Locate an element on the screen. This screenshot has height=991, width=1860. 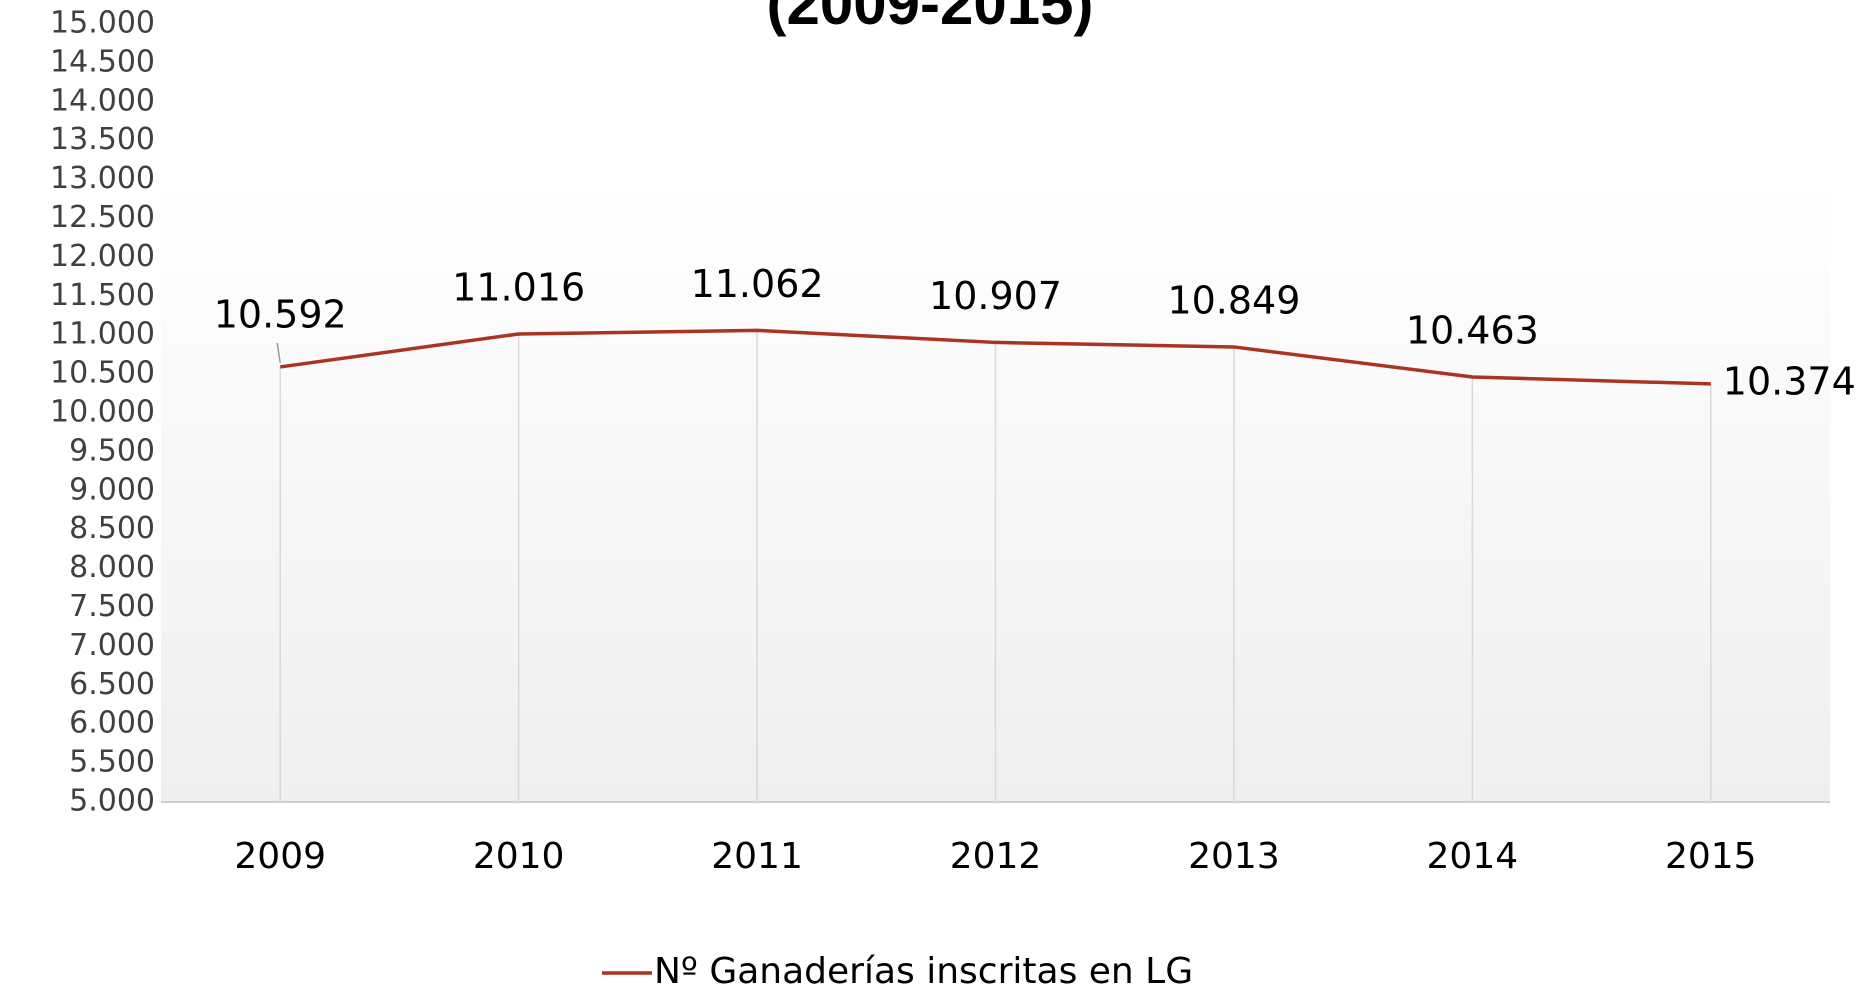
data-label: 10.849 is located at coordinates (1233, 300).